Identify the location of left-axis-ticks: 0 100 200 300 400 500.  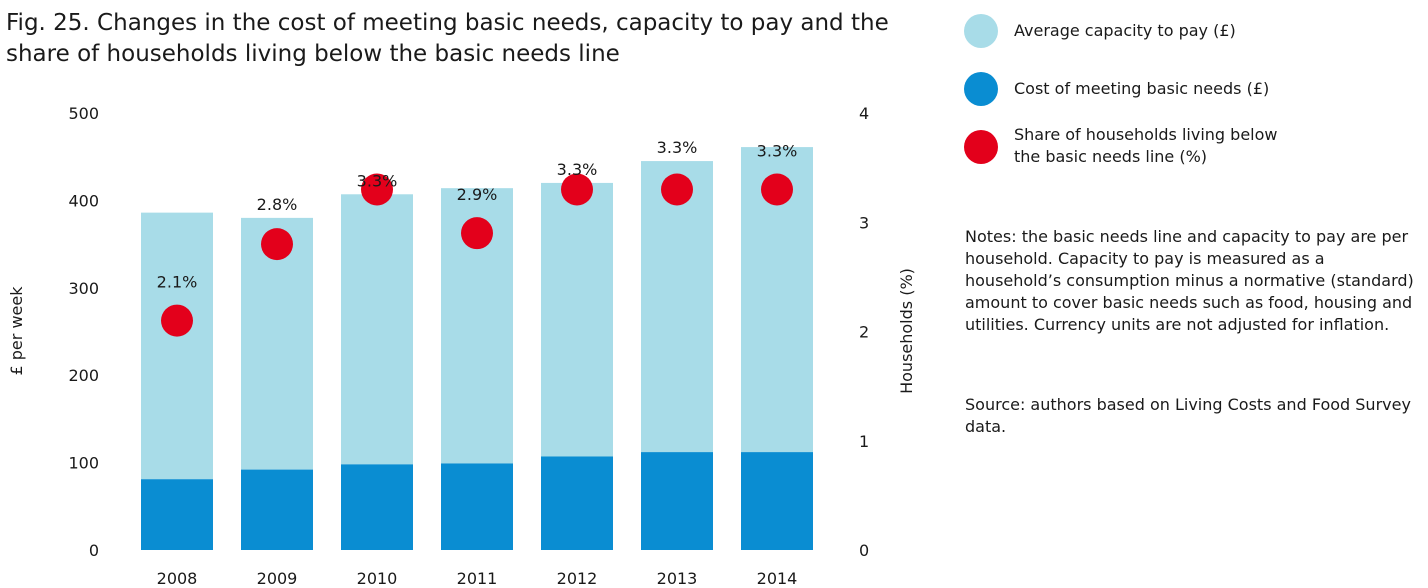
(83, 332).